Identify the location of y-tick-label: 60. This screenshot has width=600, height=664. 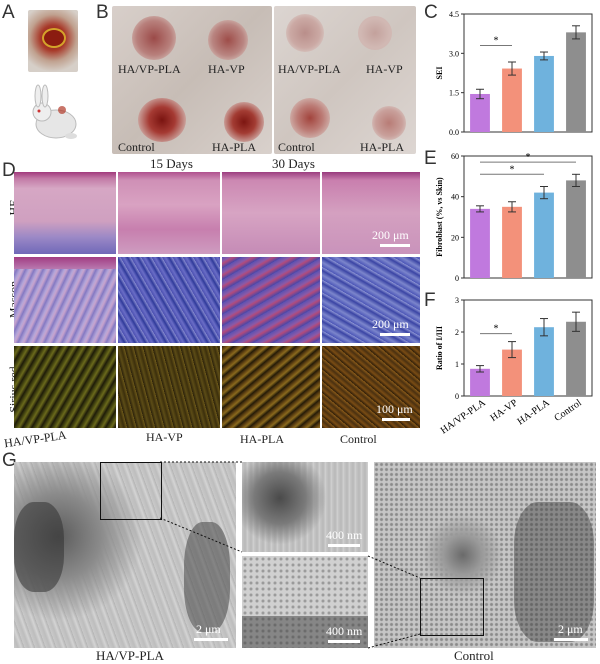
(455, 156).